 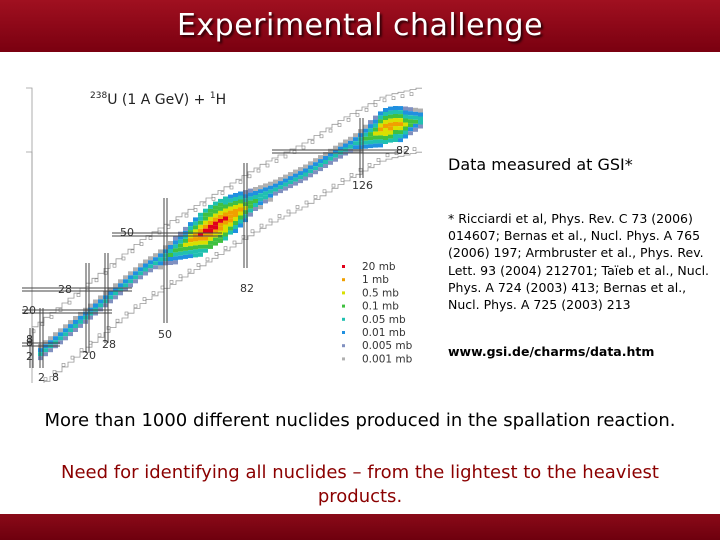 I want to click on legend-label: 0.001 mb, so click(x=387, y=359).